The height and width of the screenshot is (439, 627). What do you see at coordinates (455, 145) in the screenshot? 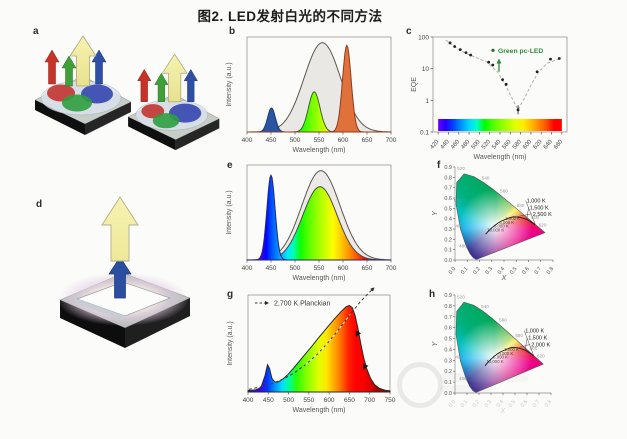
I see `x-tick-label: 460` at bounding box center [455, 145].